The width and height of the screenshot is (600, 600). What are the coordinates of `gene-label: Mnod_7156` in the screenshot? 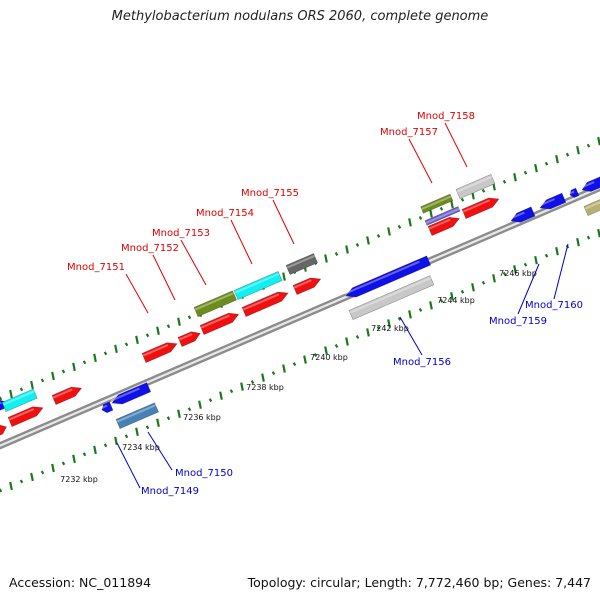 It's located at (422, 362).